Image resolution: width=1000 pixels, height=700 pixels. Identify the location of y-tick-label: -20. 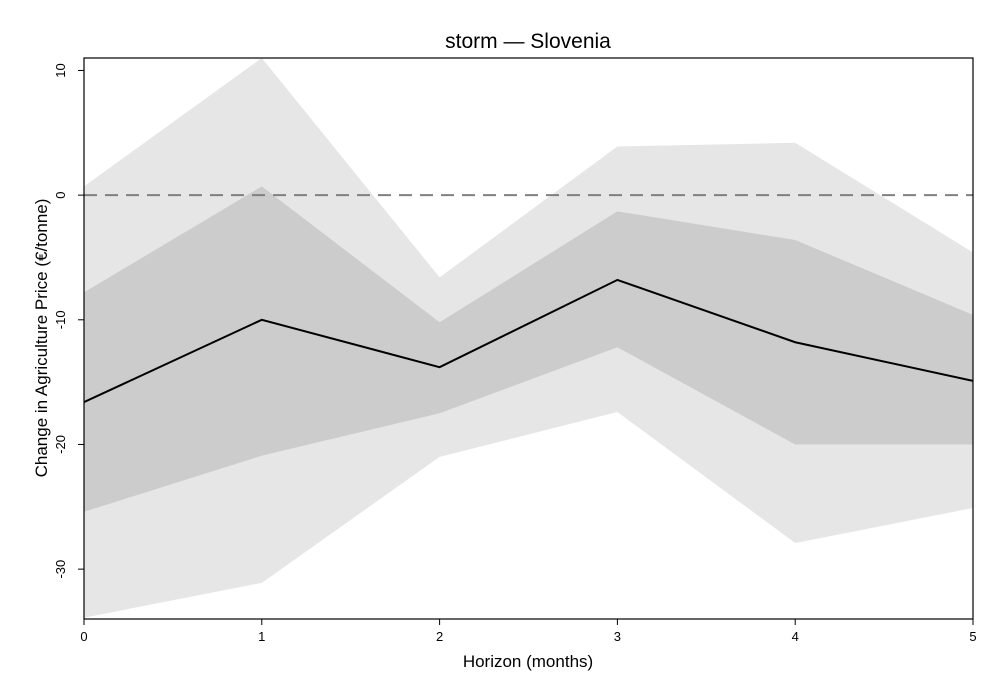
(60, 444).